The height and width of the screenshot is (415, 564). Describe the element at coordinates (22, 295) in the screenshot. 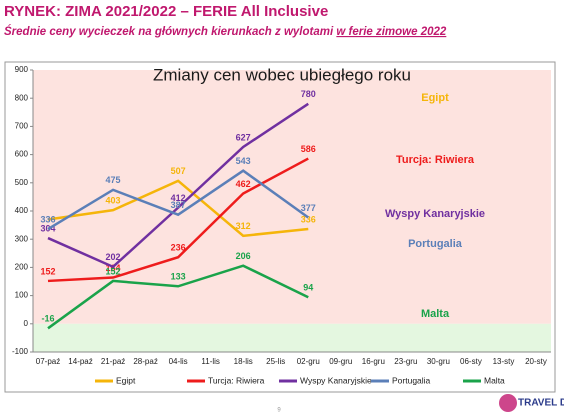

I see `y-tick-label: 100` at that location.